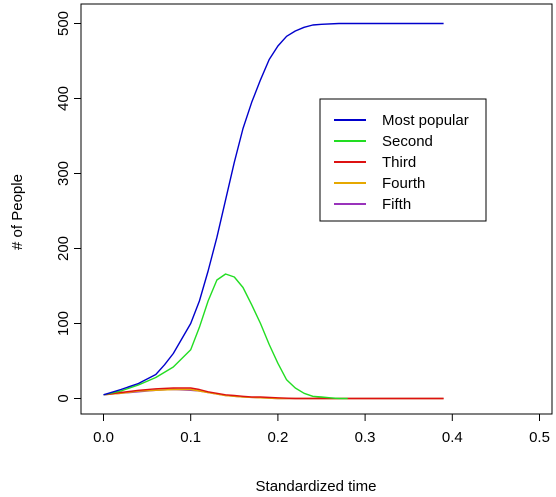  What do you see at coordinates (539, 437) in the screenshot?
I see `x-tick-label: 0.5` at bounding box center [539, 437].